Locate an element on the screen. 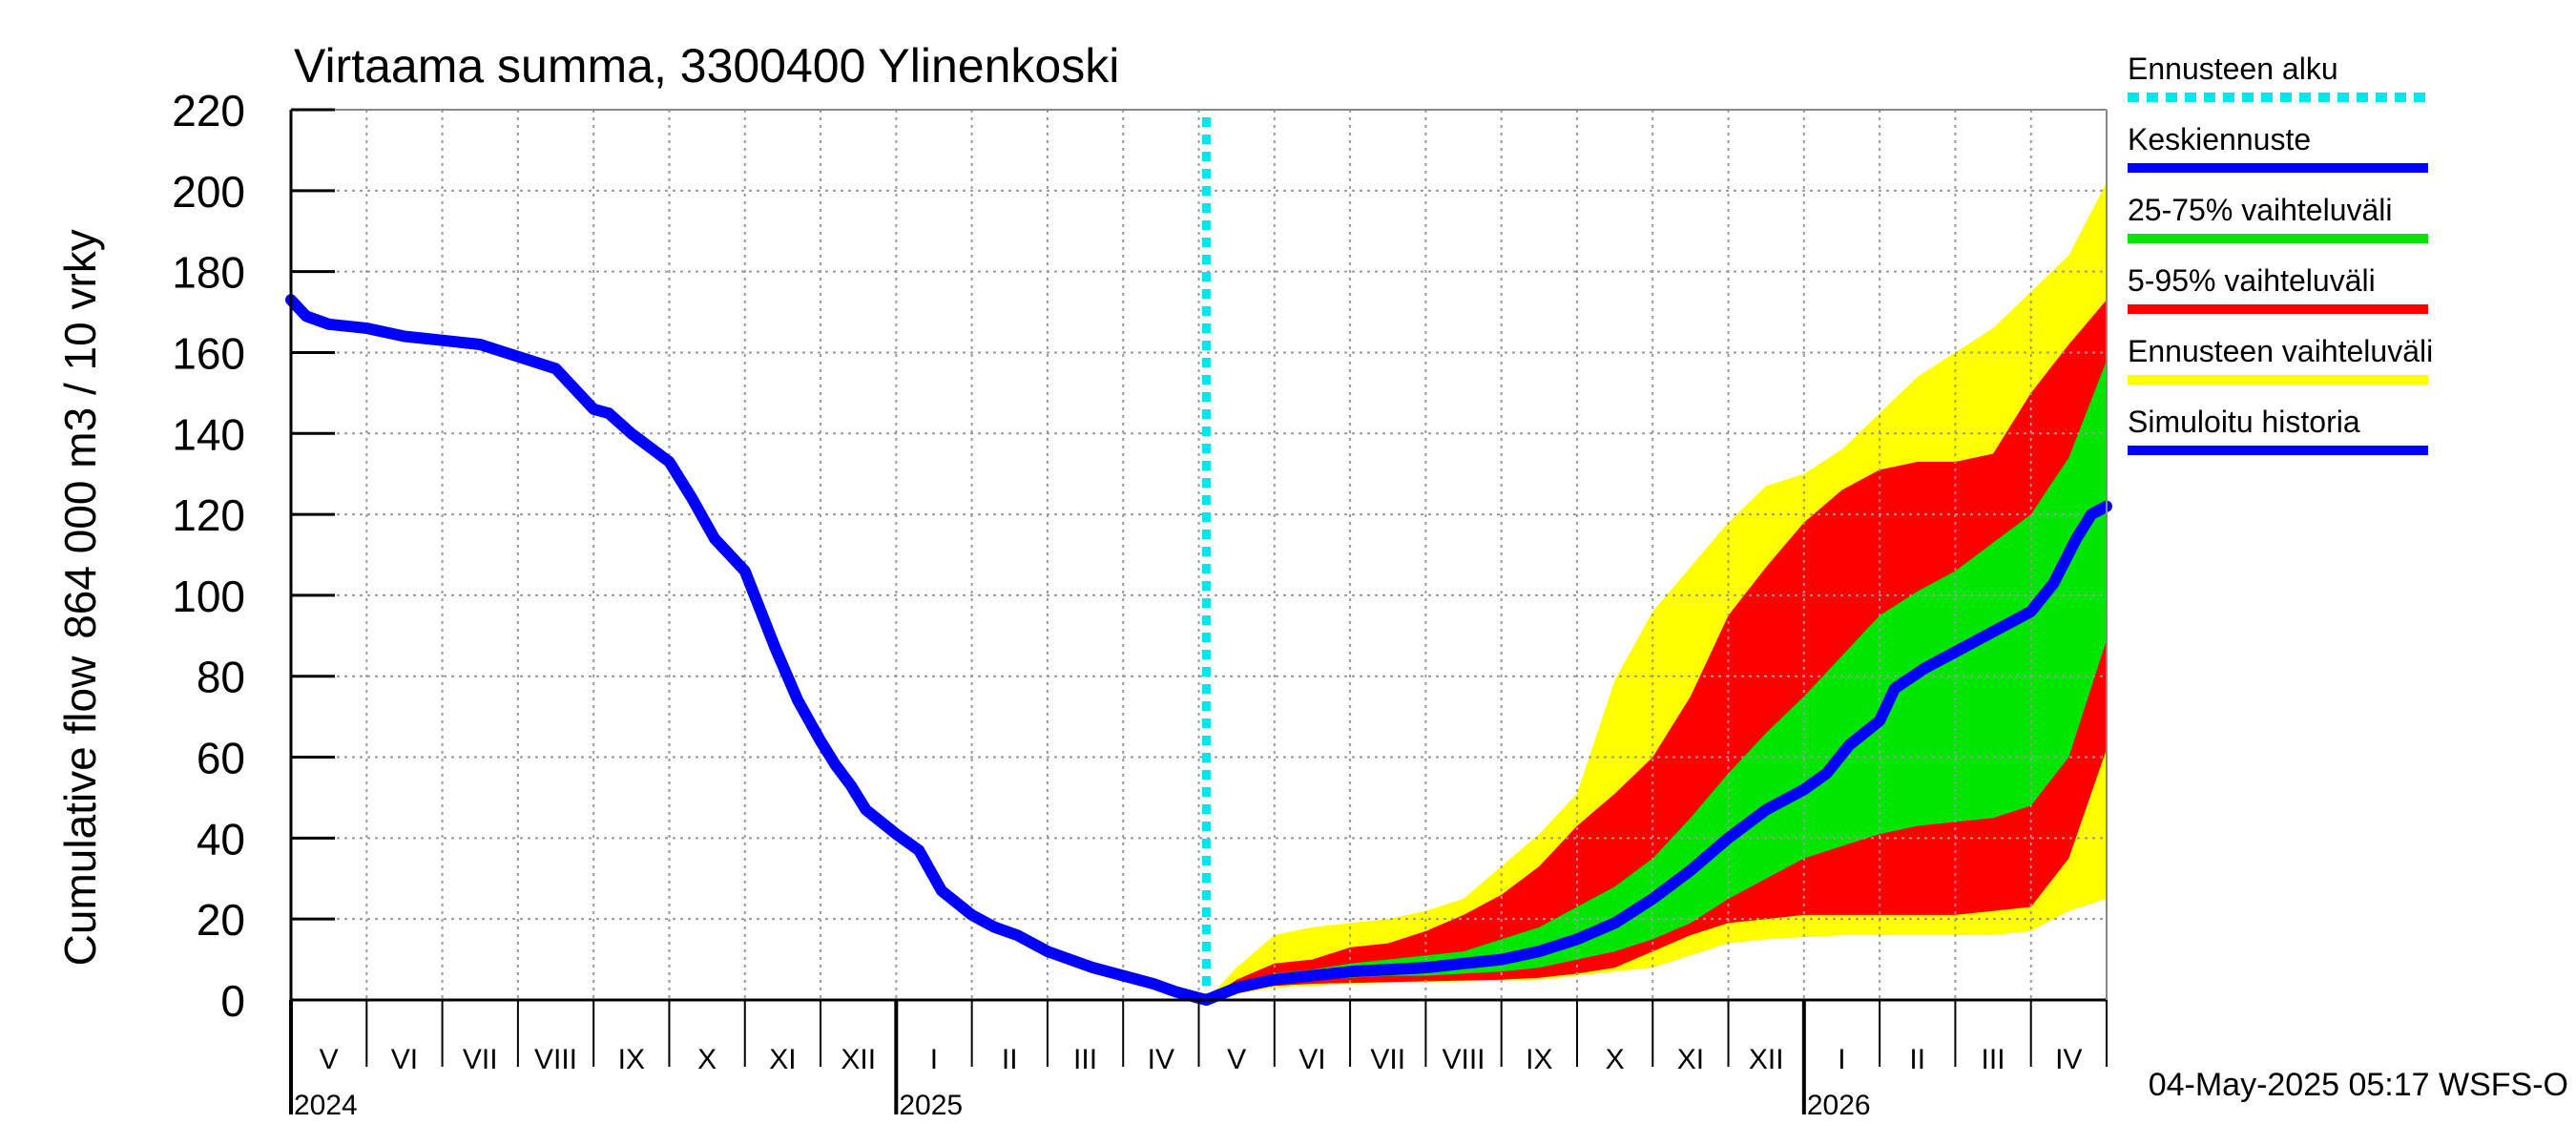 Image resolution: width=2576 pixels, height=1145 pixels. month-label-15: VIII is located at coordinates (1464, 1060).